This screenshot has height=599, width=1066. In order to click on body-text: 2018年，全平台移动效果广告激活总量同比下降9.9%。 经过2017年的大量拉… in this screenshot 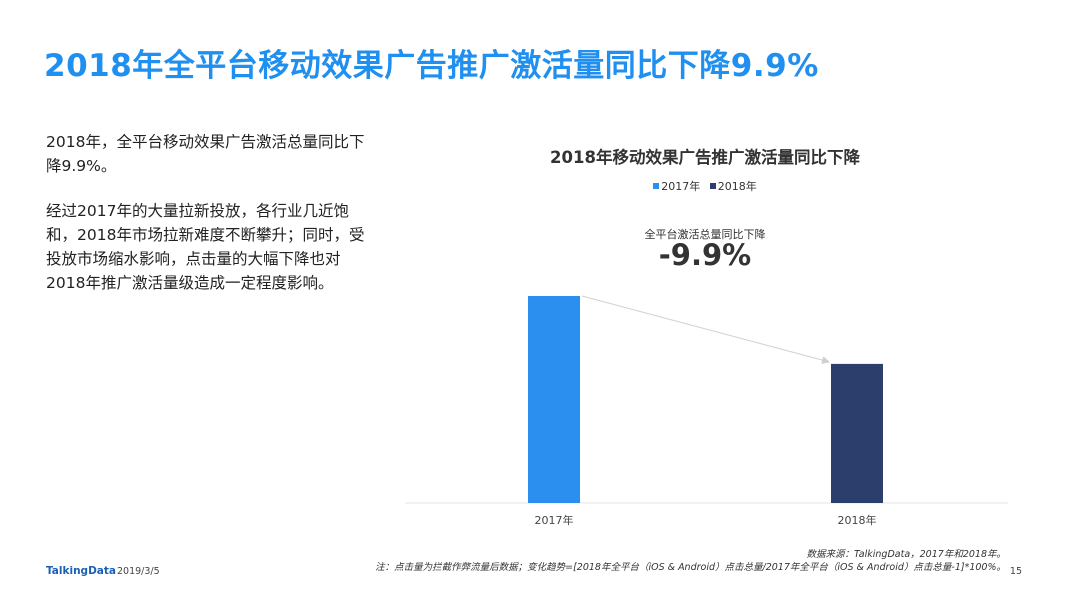, I will do `click(211, 223)`.